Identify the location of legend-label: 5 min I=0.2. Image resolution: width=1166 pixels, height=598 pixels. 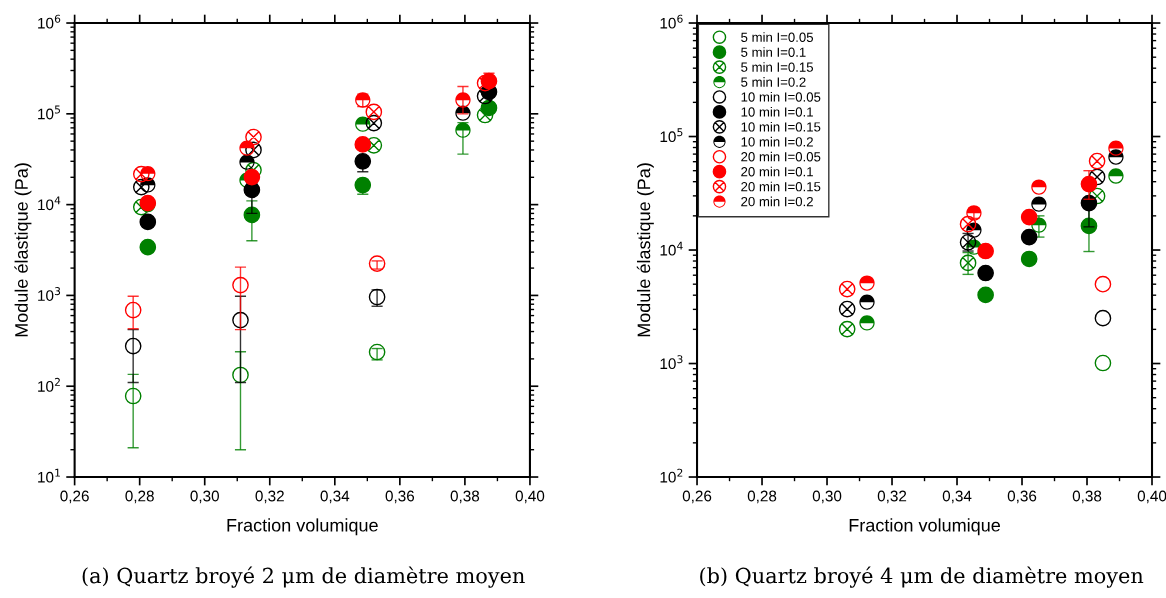
(773, 82).